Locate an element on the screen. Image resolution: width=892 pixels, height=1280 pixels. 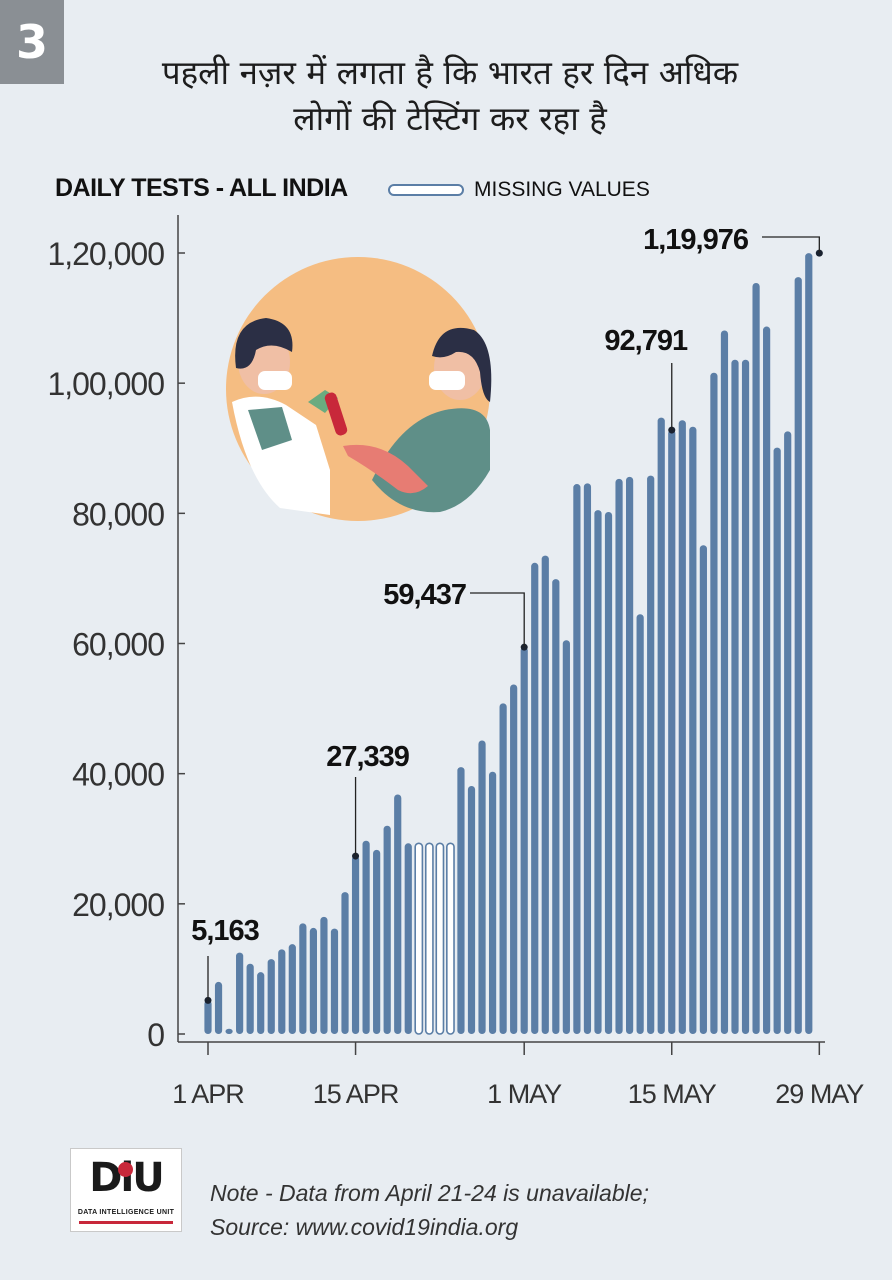
annotation-label: 92,791 is located at coordinates (646, 341).